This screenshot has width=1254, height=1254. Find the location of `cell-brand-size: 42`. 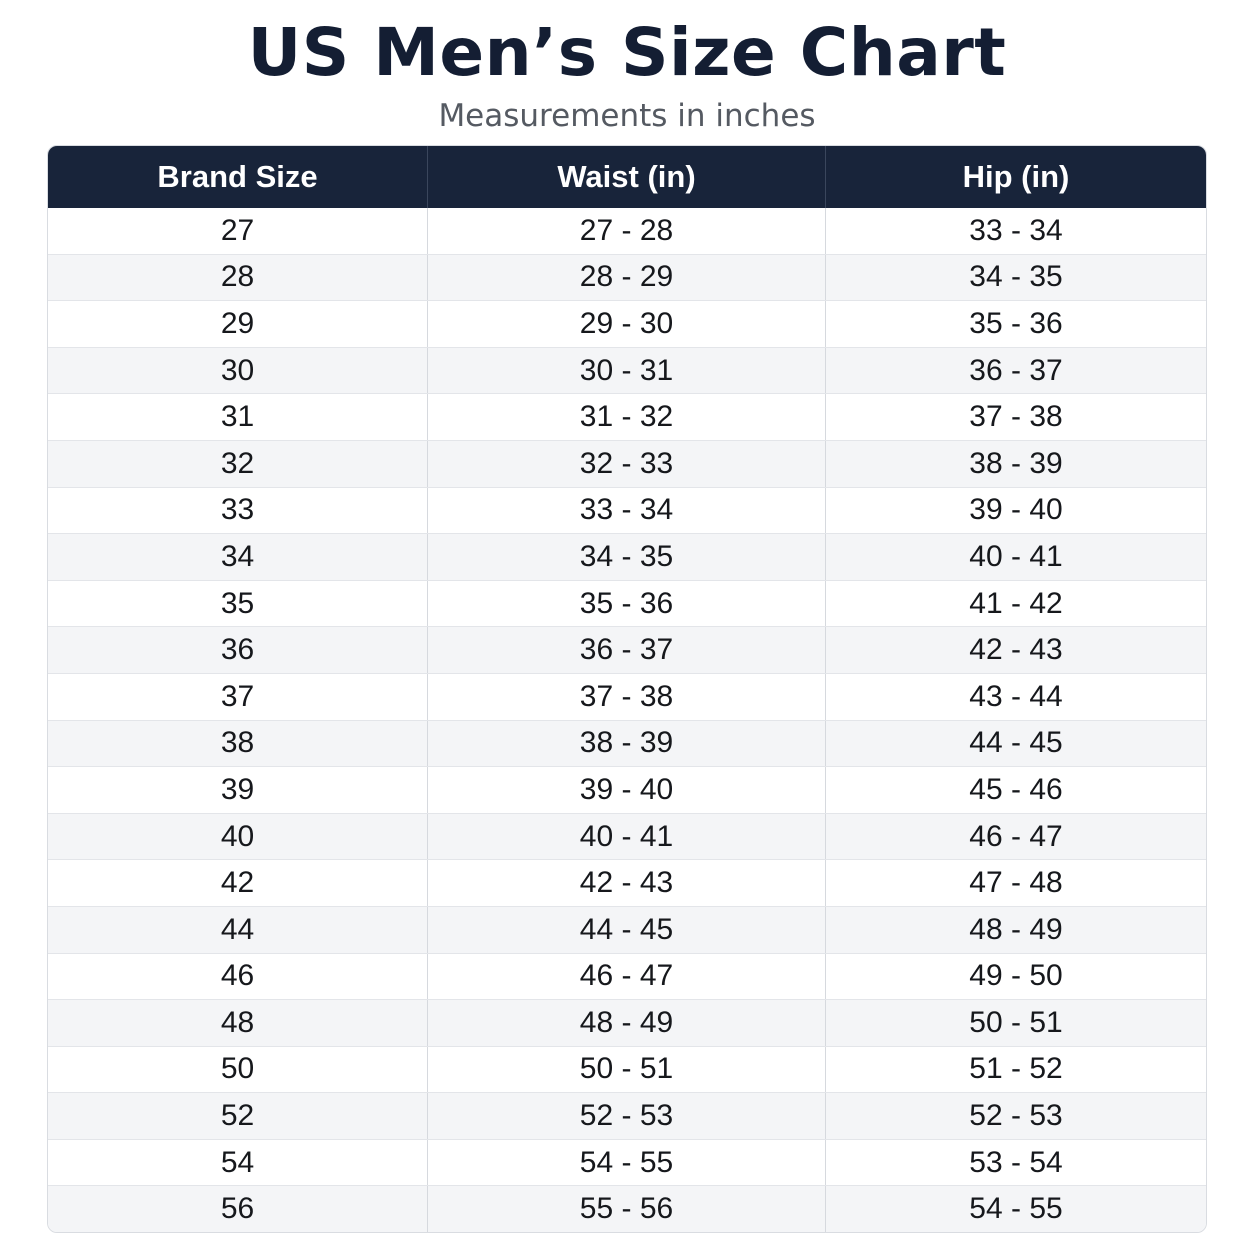

cell-brand-size: 42 is located at coordinates (238, 883).